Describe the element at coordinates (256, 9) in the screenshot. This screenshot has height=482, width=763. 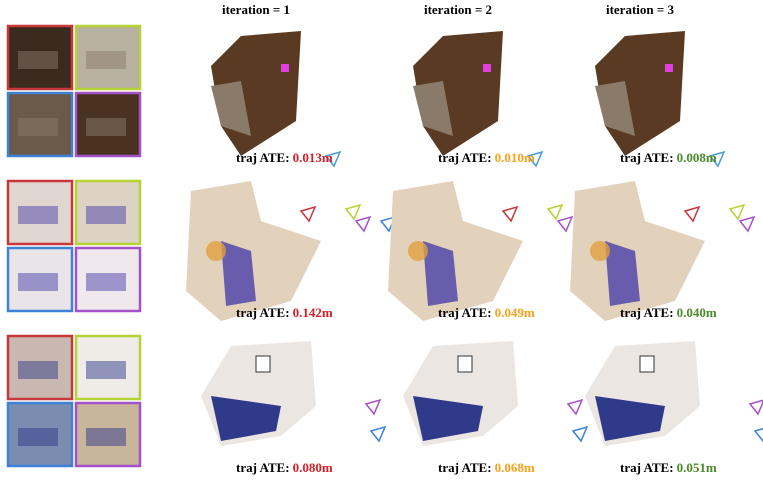
I see `column-header: iteration = 1` at that location.